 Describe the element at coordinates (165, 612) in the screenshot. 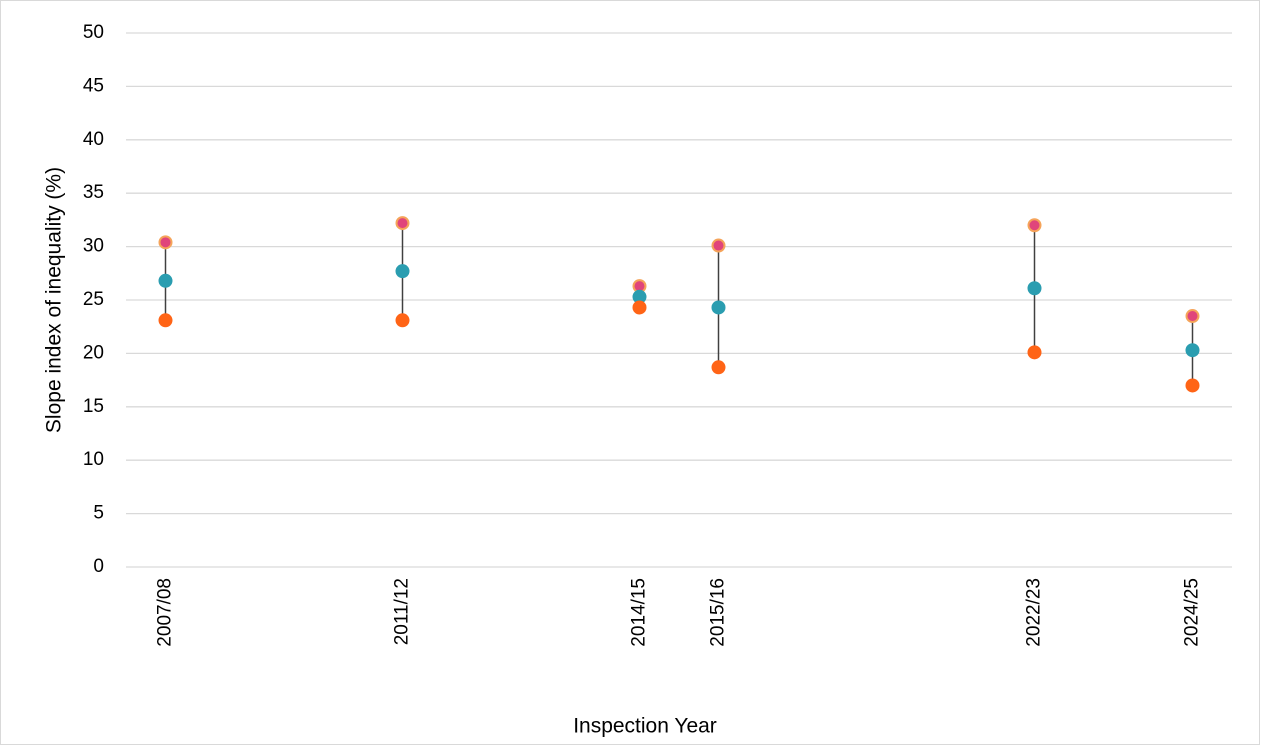

I see `x-tick-label: 2007/08` at that location.